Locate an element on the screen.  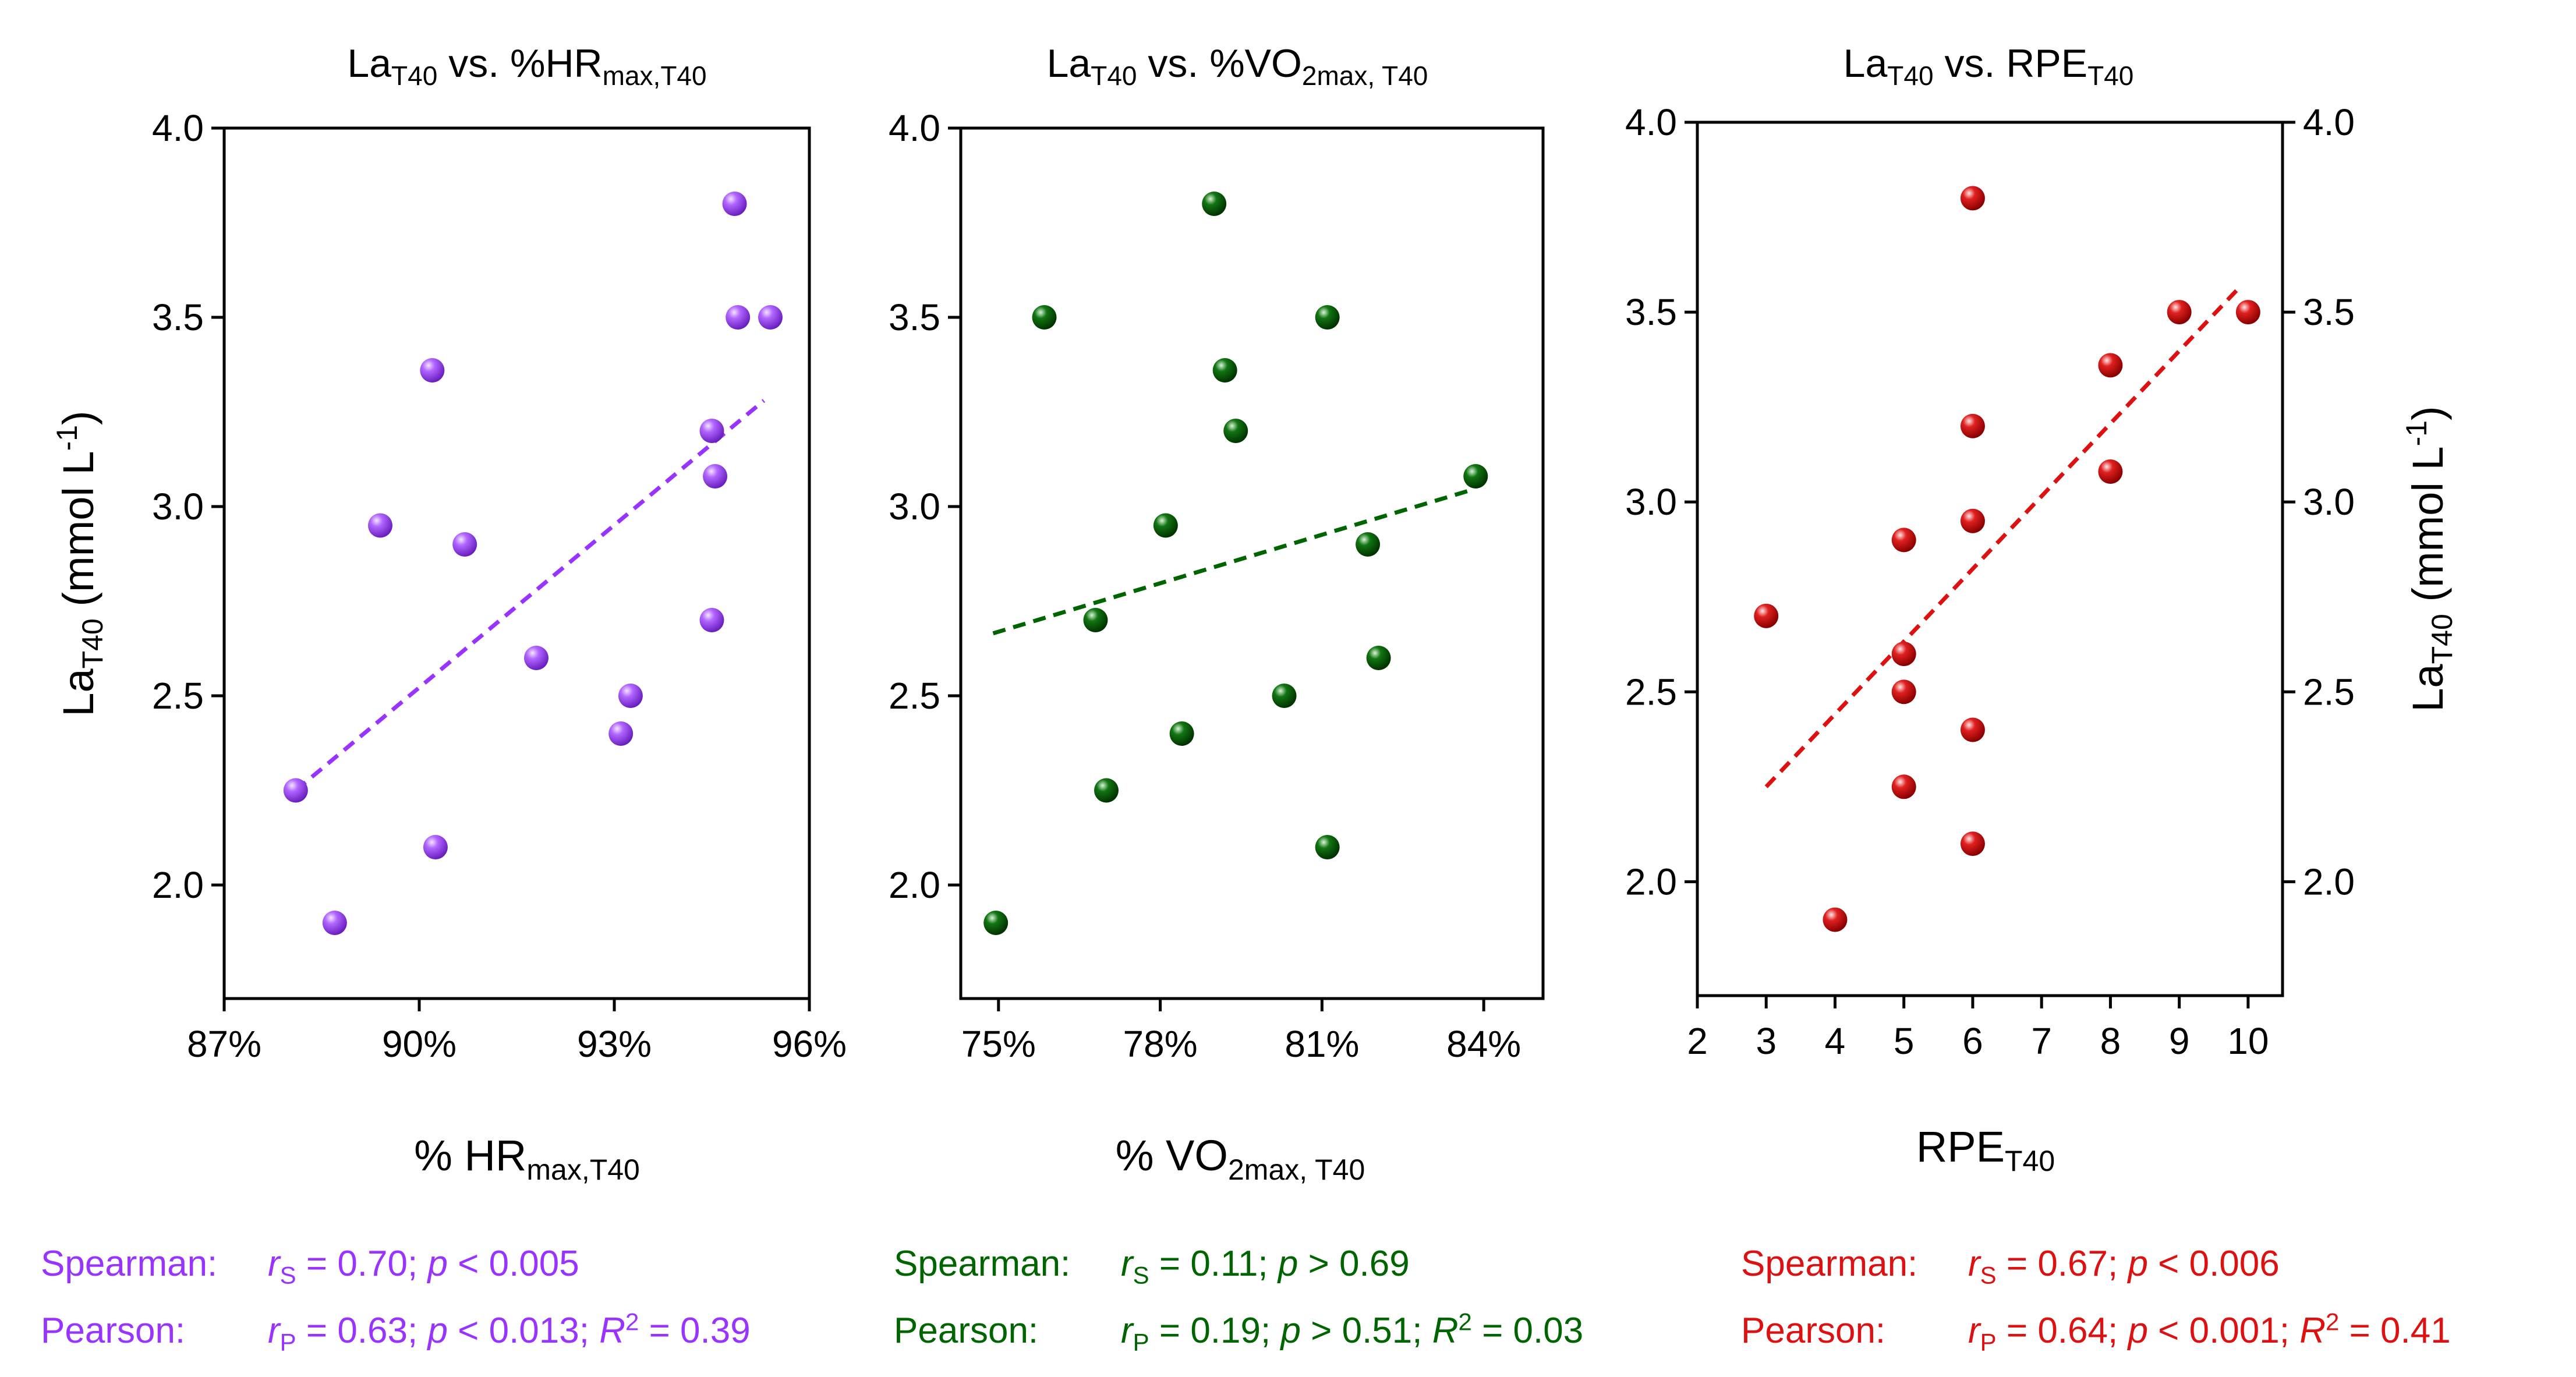
x-tick-label: 90% is located at coordinates (420, 1044).